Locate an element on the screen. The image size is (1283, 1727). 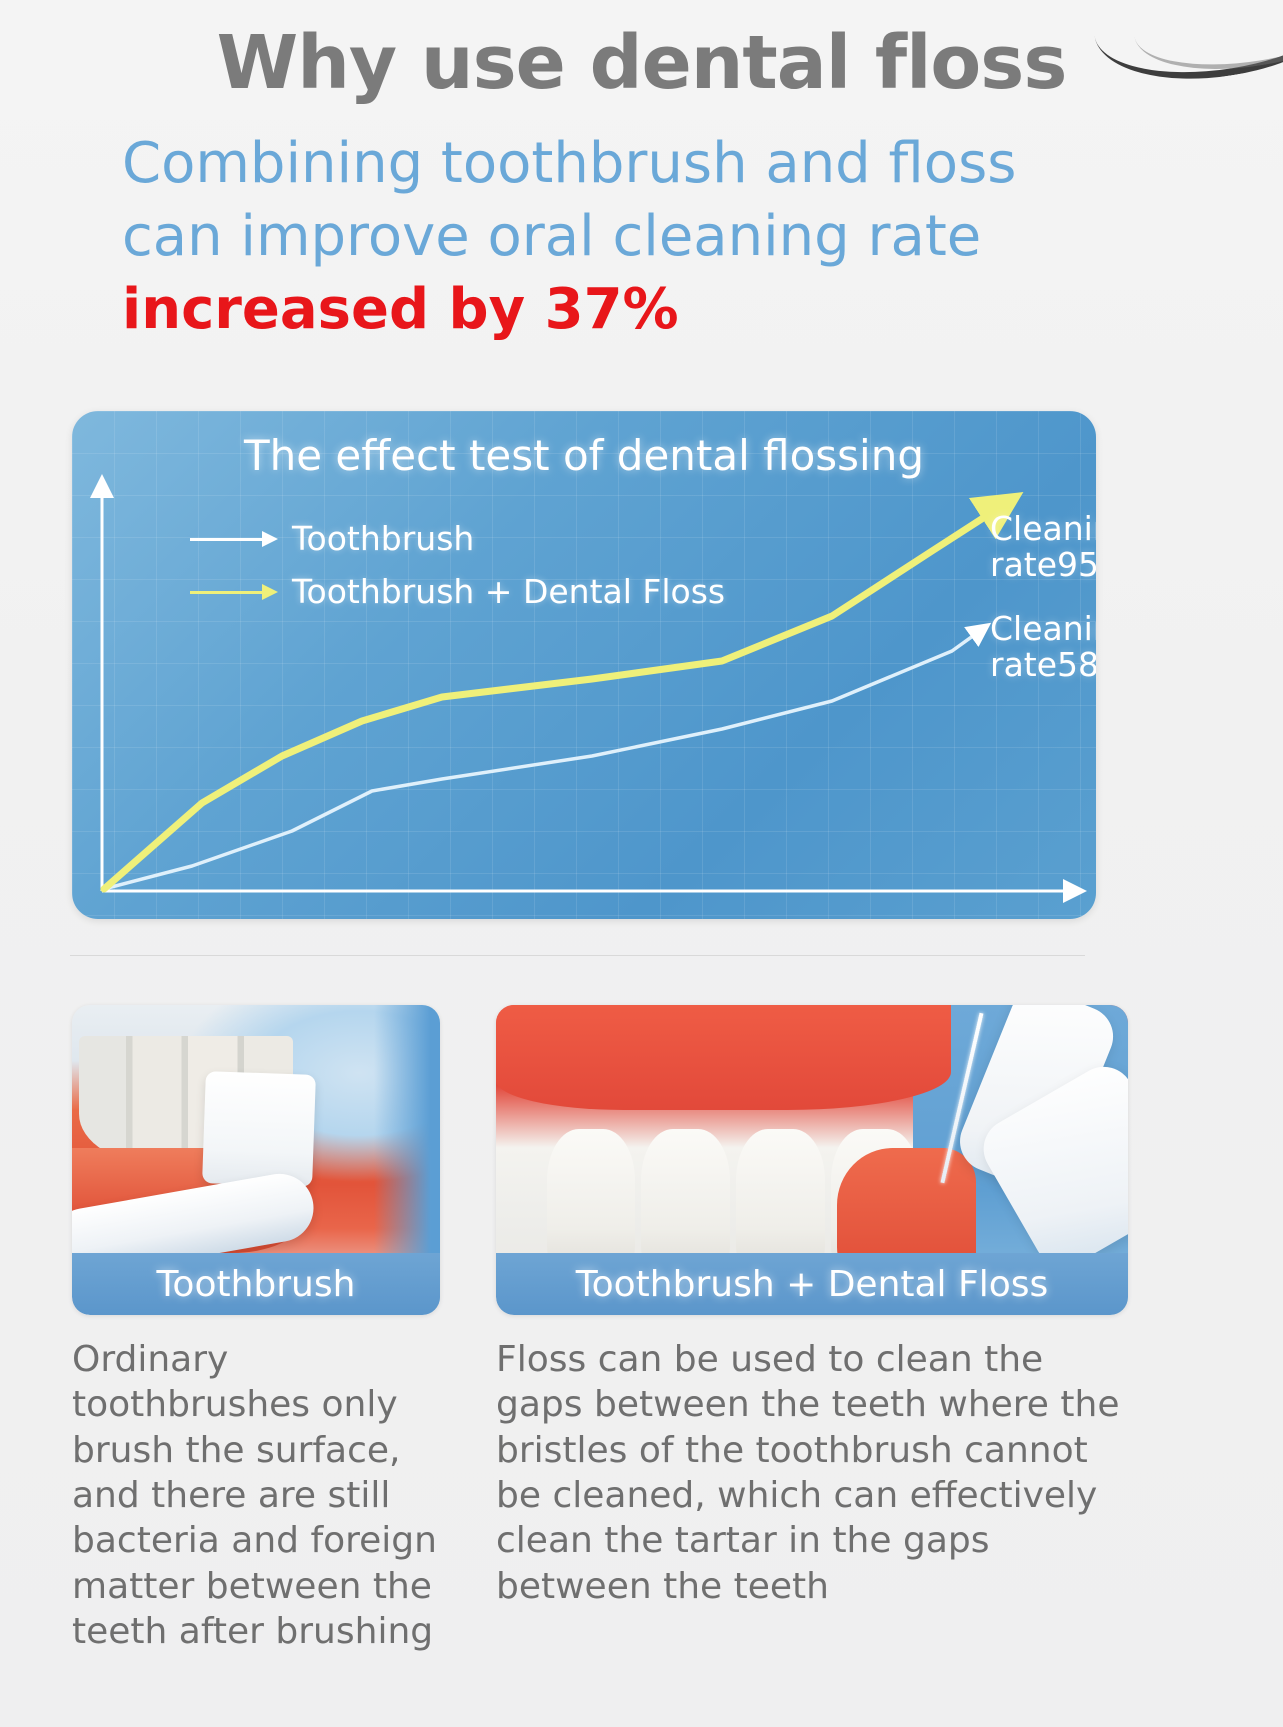
legend-item-toothbrush-floss: Toothbrush + Dental Floss is located at coordinates (457, 591).